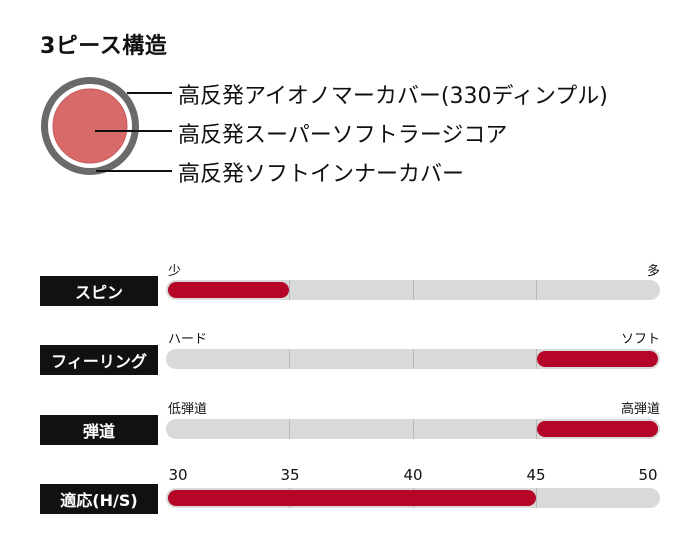 The height and width of the screenshot is (560, 700). I want to click on hs-row-label: 適応(H/S), so click(99, 499).